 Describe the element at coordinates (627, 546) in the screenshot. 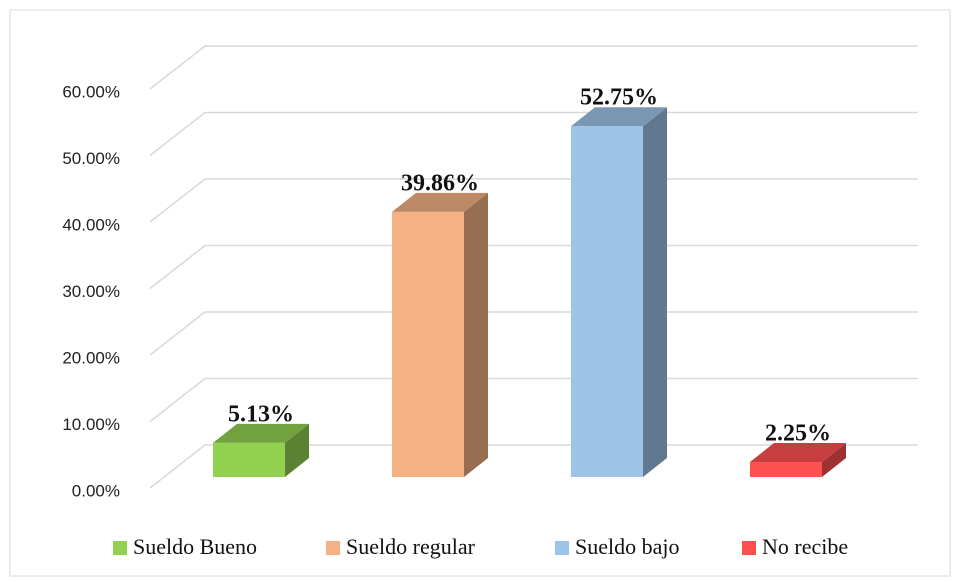

I see `legend-label: Sueldo bajo` at that location.